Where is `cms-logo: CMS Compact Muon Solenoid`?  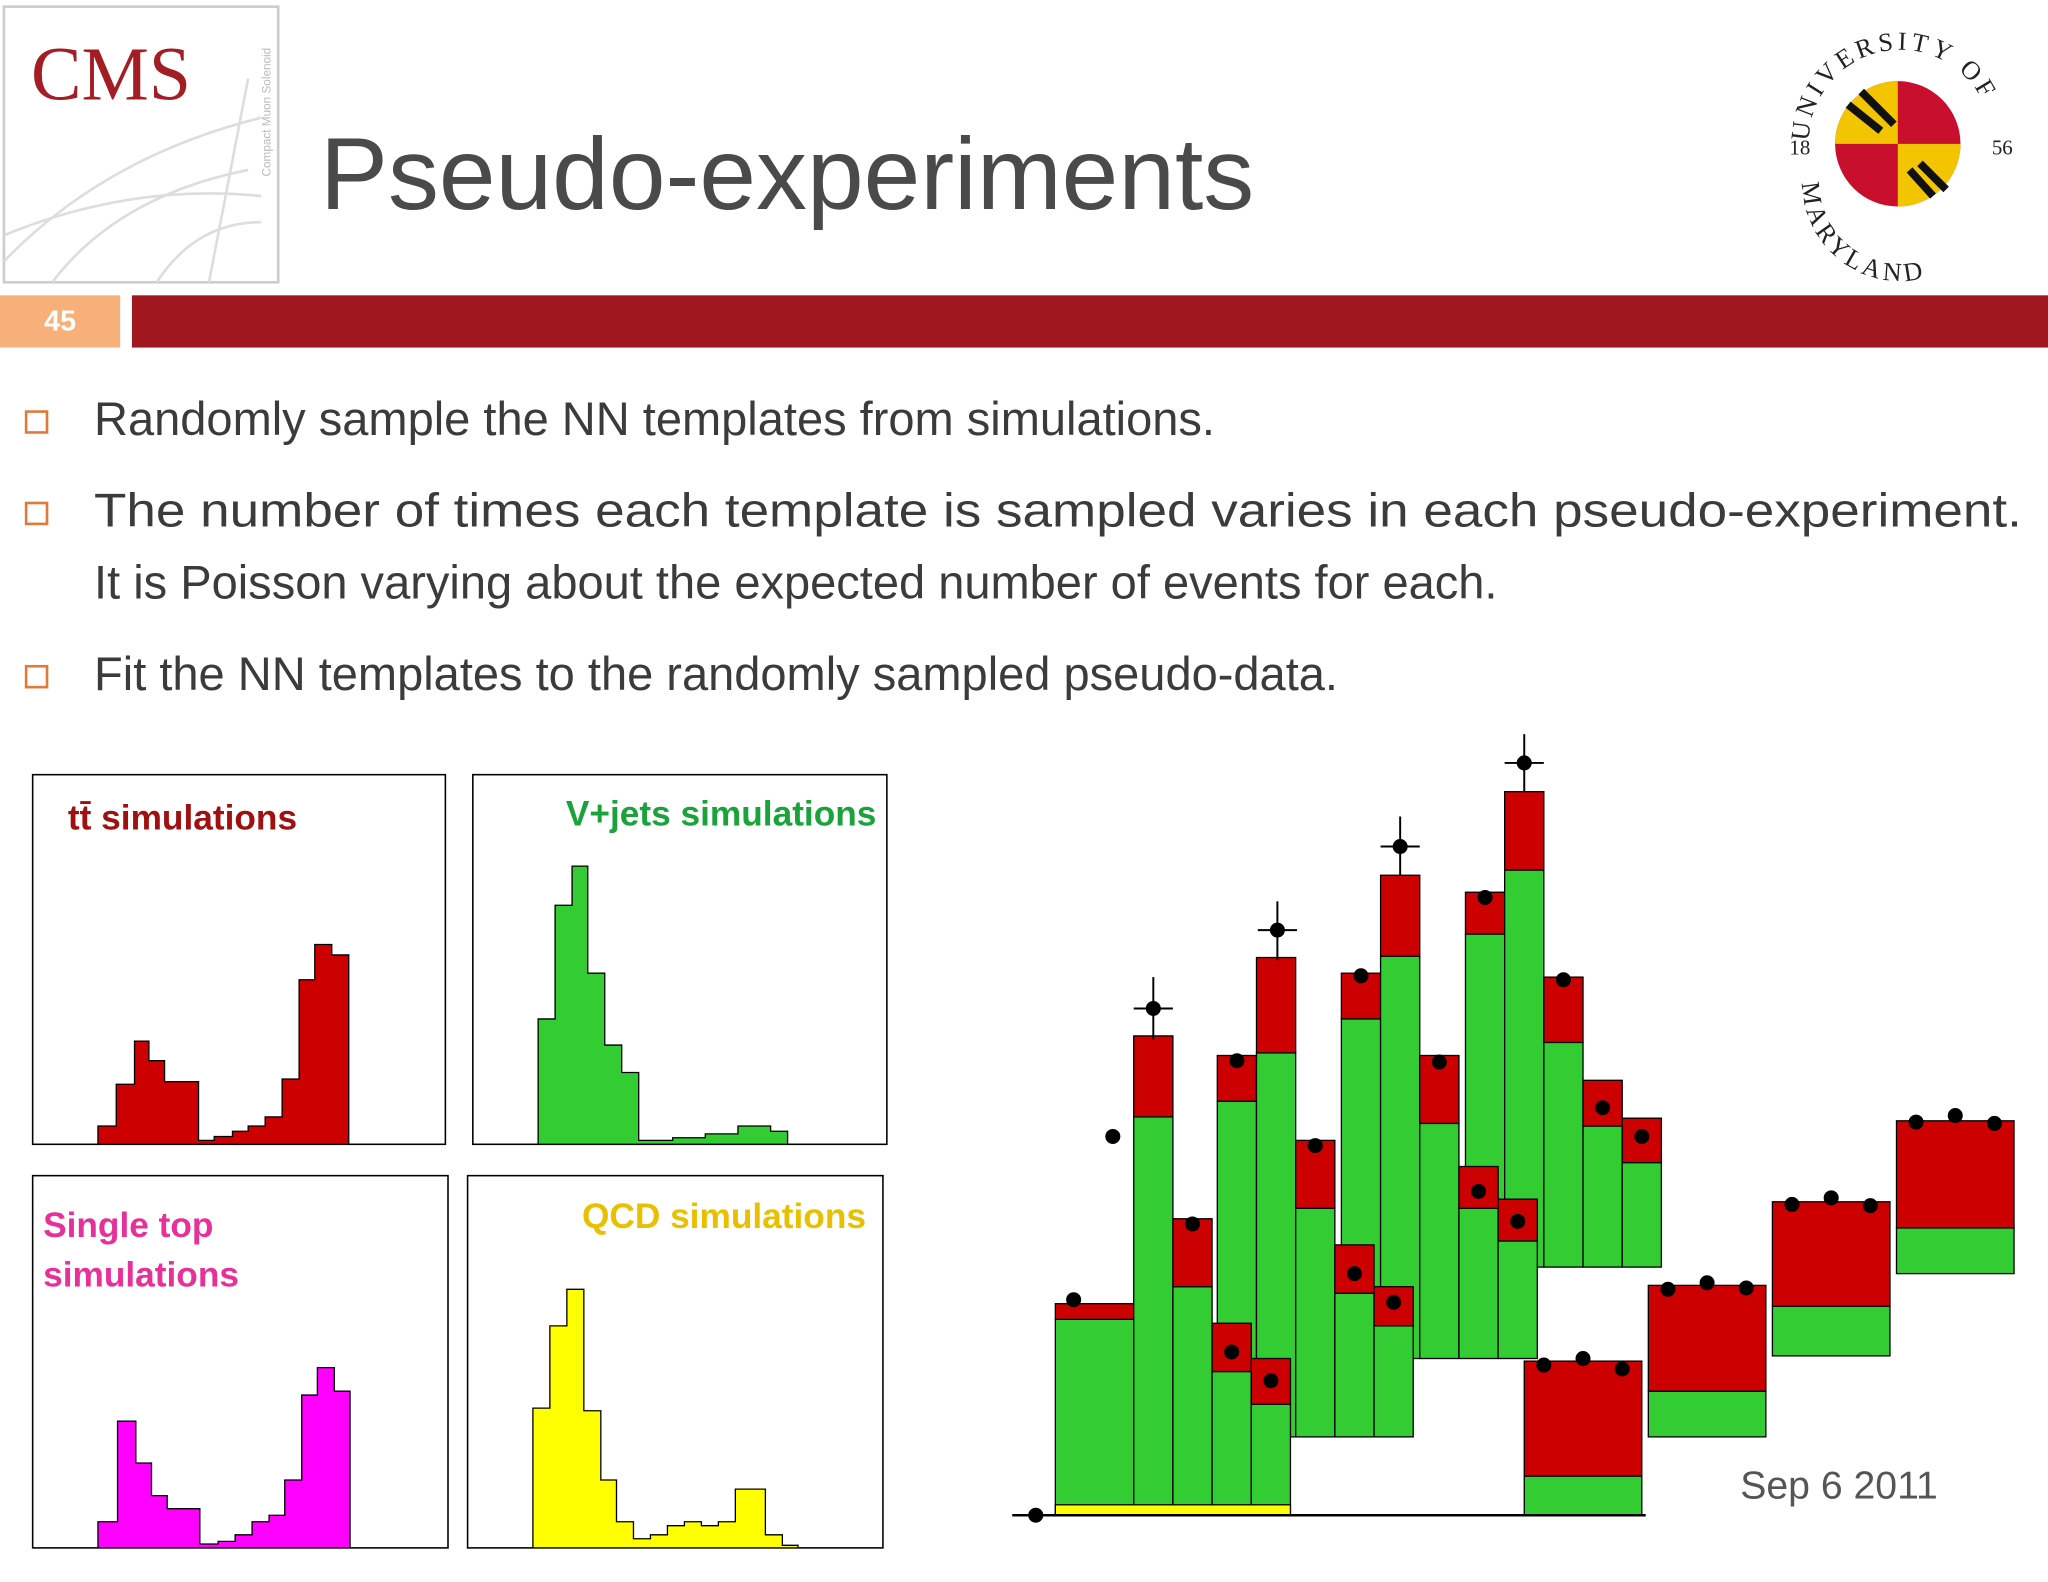 cms-logo: CMS Compact Muon Solenoid is located at coordinates (141, 144).